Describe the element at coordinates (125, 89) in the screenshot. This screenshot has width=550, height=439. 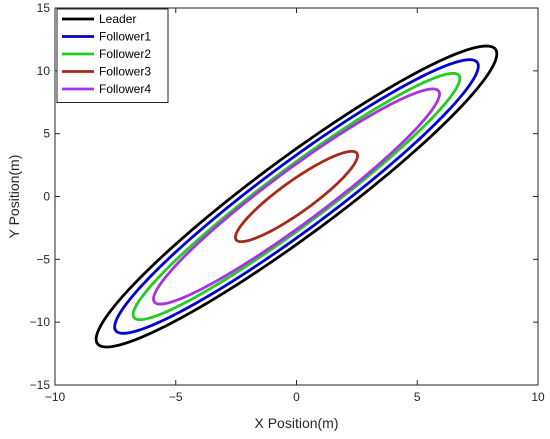
I see `legend-label: Follower4` at that location.